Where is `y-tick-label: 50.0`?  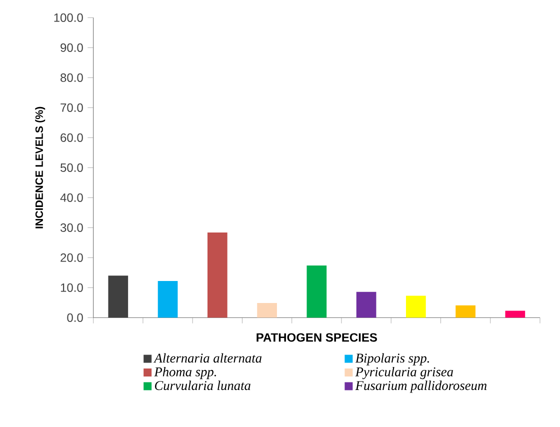
y-tick-label: 50.0 is located at coordinates (71, 167).